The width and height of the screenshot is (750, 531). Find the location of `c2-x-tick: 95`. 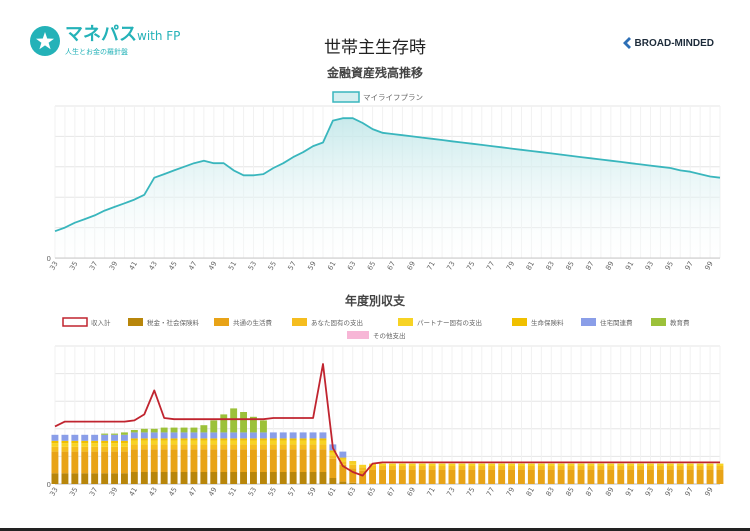

c2-x-tick: 95 is located at coordinates (669, 491).